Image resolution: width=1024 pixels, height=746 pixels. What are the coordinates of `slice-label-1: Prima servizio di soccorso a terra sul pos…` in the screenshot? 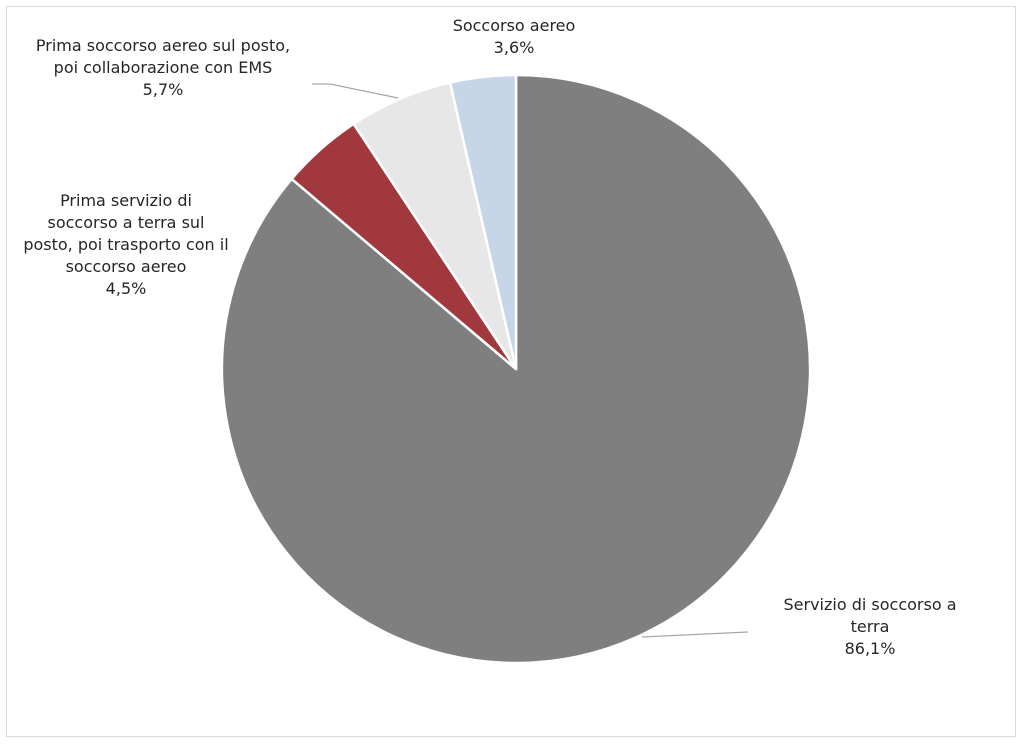 It's located at (125, 244).